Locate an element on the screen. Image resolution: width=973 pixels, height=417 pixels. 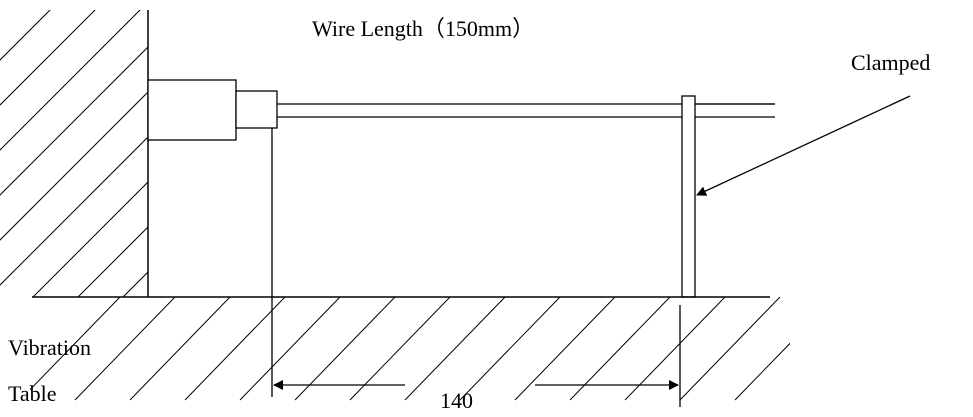
connector-body is located at coordinates (192, 110).